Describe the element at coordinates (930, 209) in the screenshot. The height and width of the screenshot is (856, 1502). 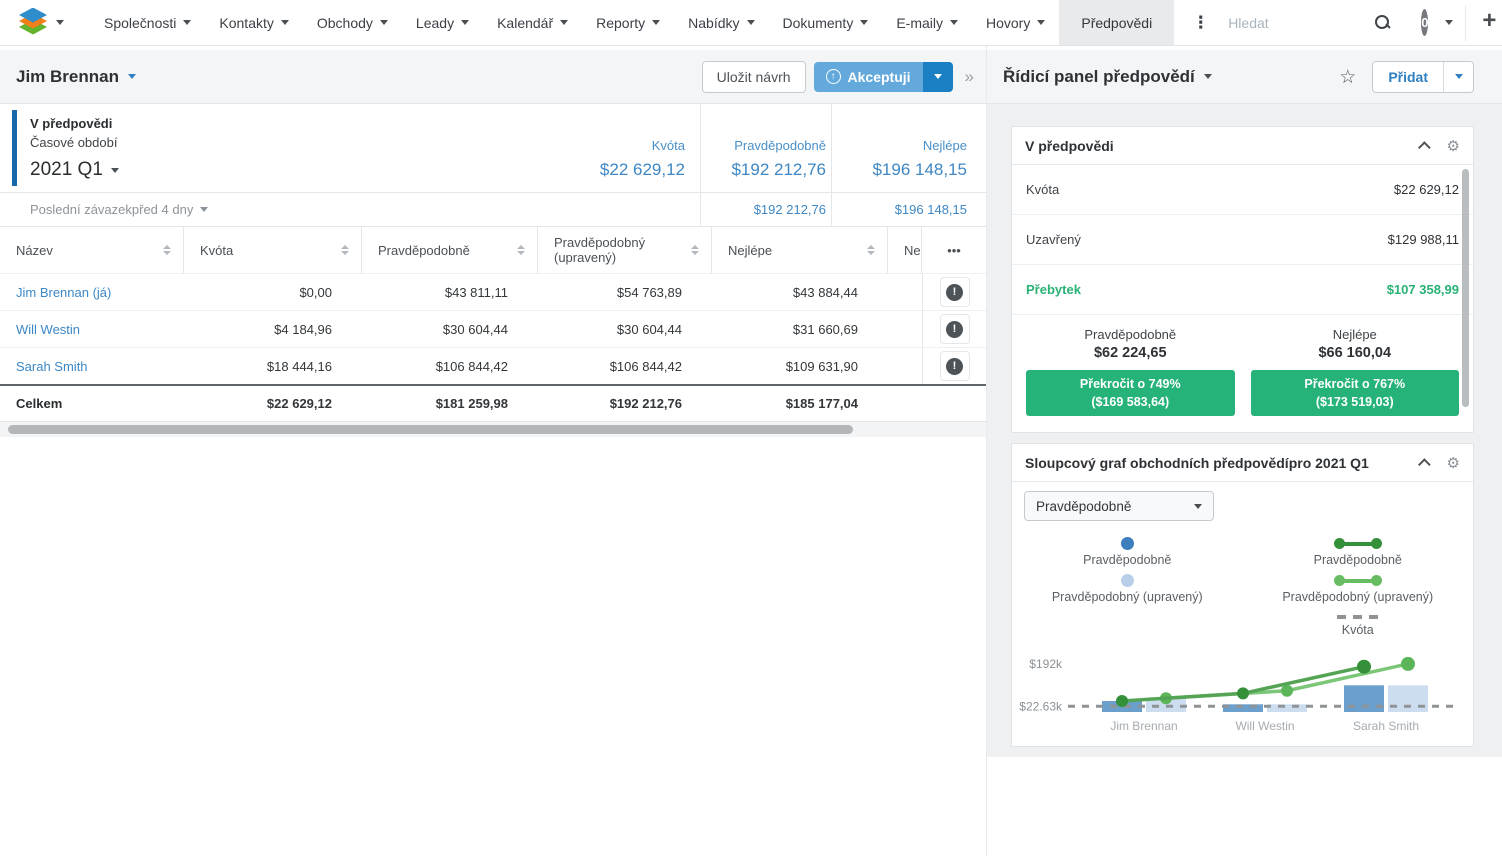
I see `last-commit-best: $196 148,15` at that location.